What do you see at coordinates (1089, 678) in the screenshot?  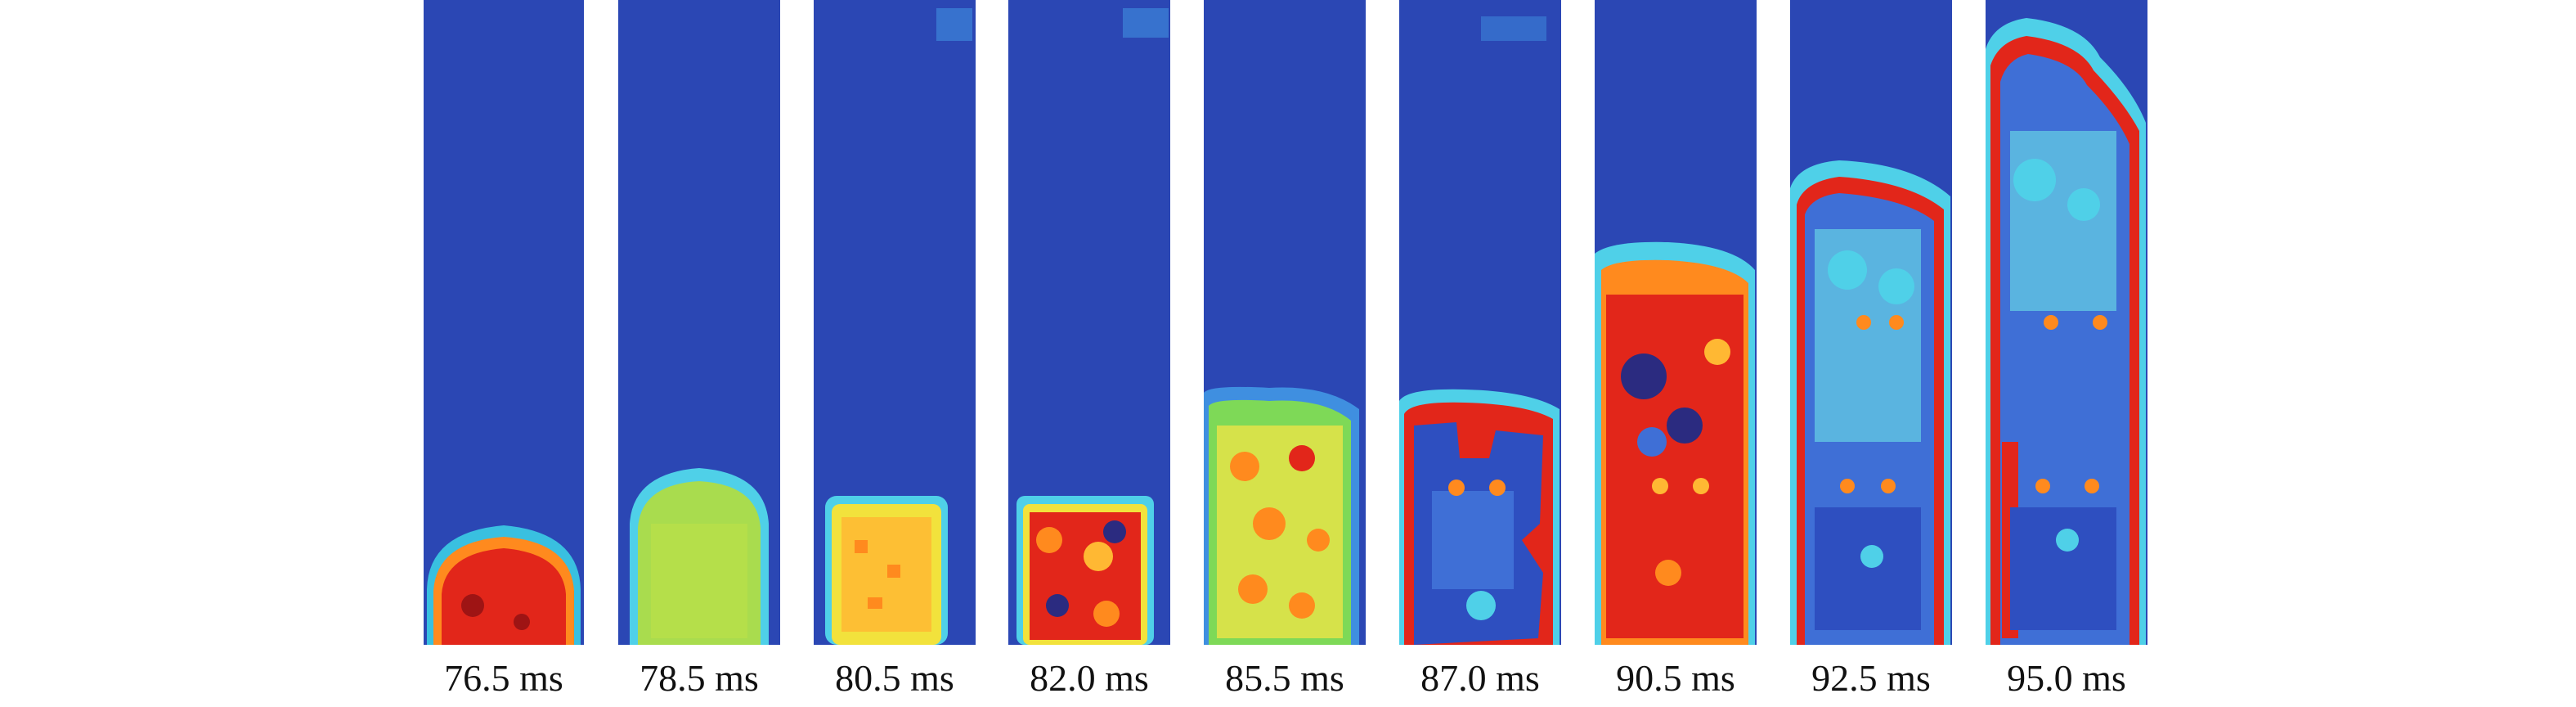 I see `frame-82-0-label: 82.0 ms` at bounding box center [1089, 678].